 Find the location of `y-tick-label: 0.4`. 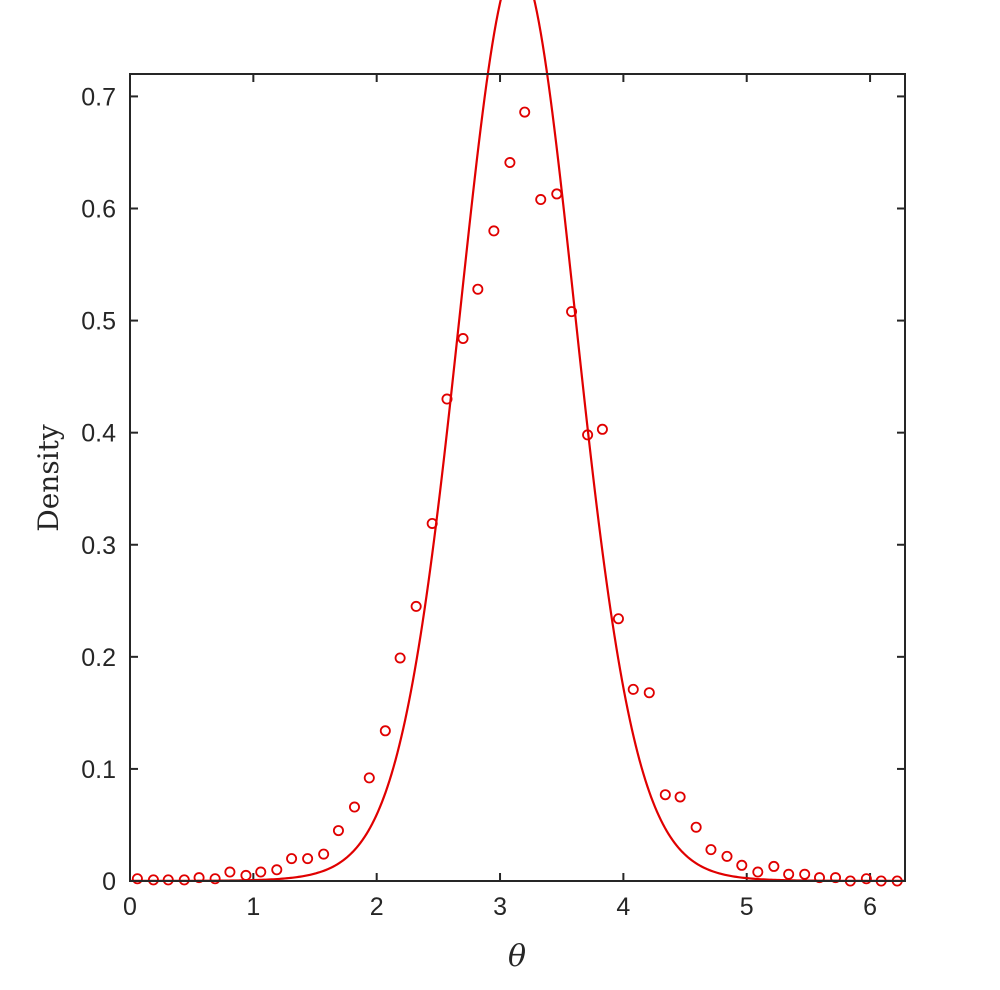

y-tick-label: 0.4 is located at coordinates (98, 434).